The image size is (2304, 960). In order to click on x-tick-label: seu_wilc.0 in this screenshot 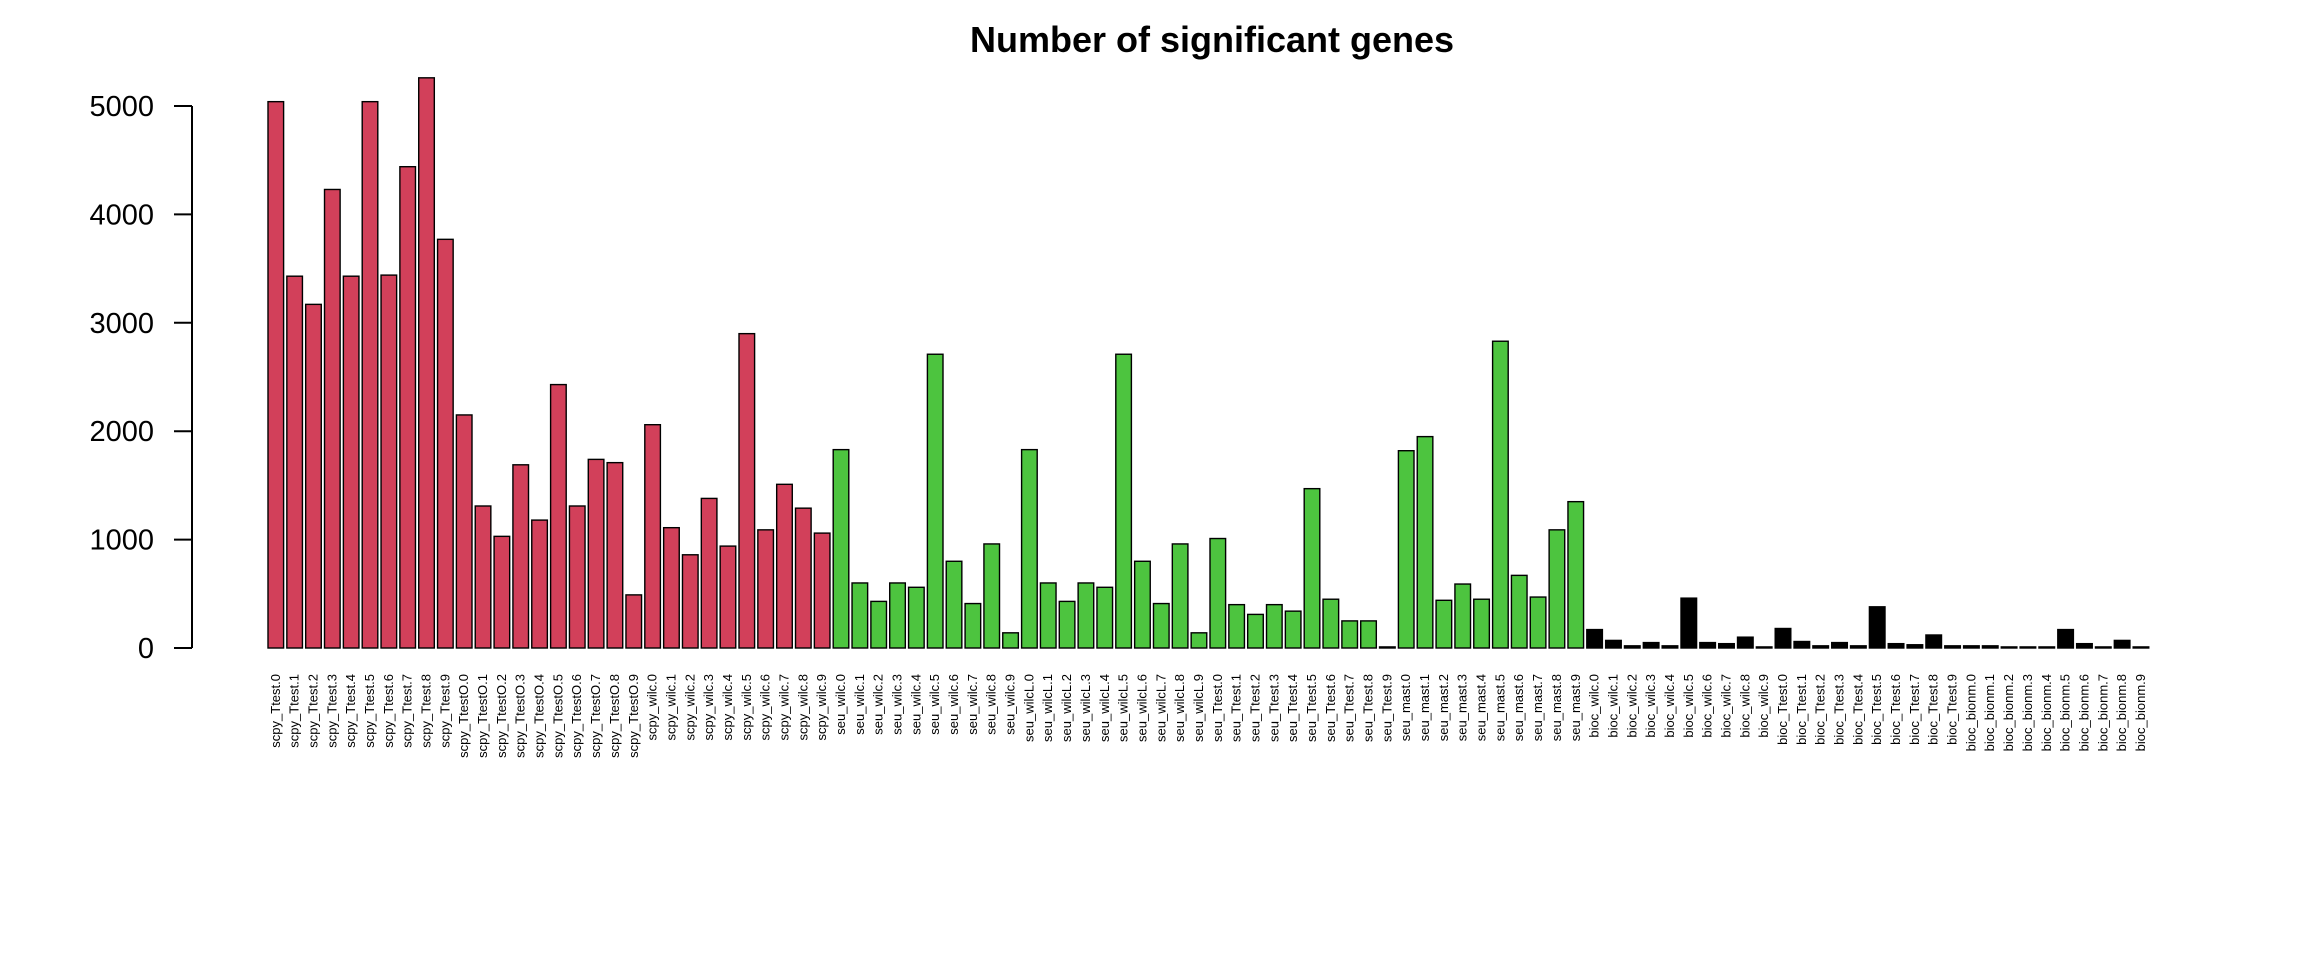, I will do `click(840, 704)`.